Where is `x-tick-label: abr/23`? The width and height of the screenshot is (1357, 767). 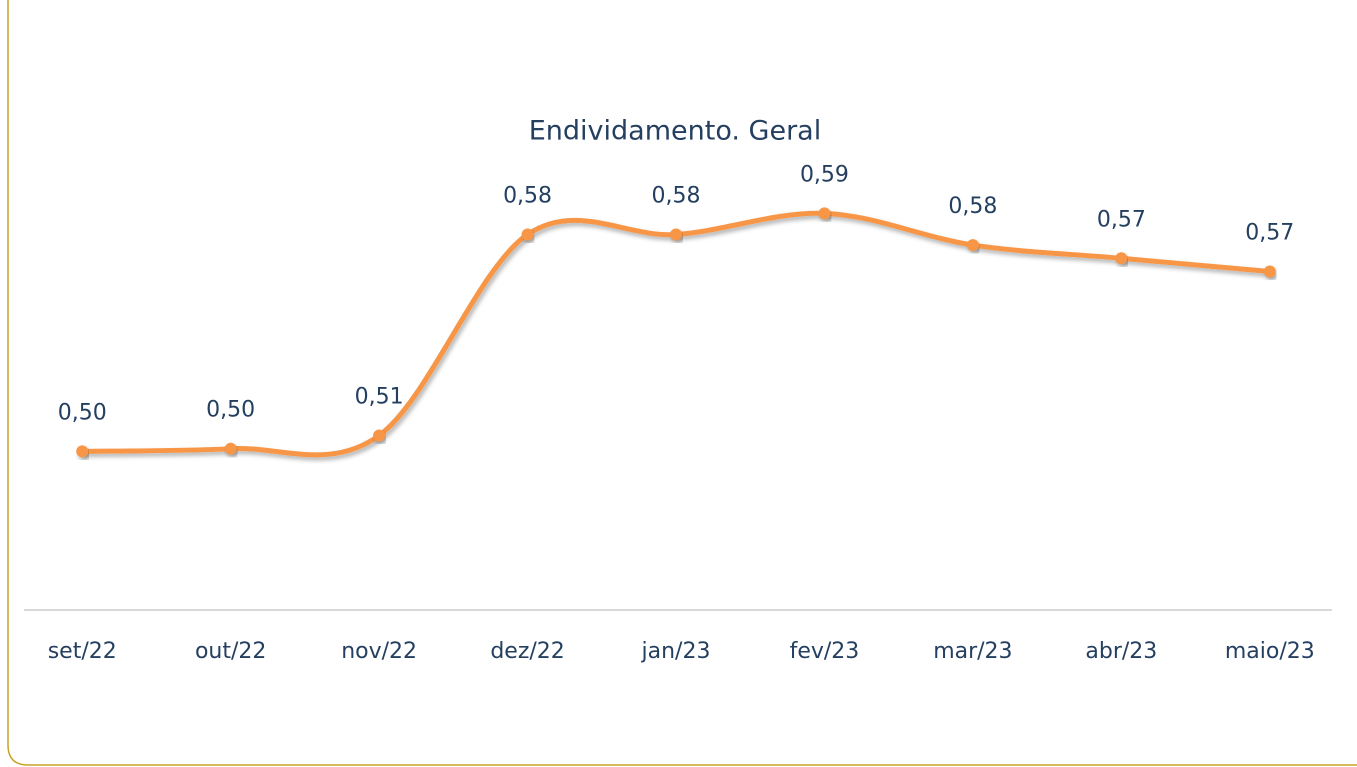 x-tick-label: abr/23 is located at coordinates (1121, 651).